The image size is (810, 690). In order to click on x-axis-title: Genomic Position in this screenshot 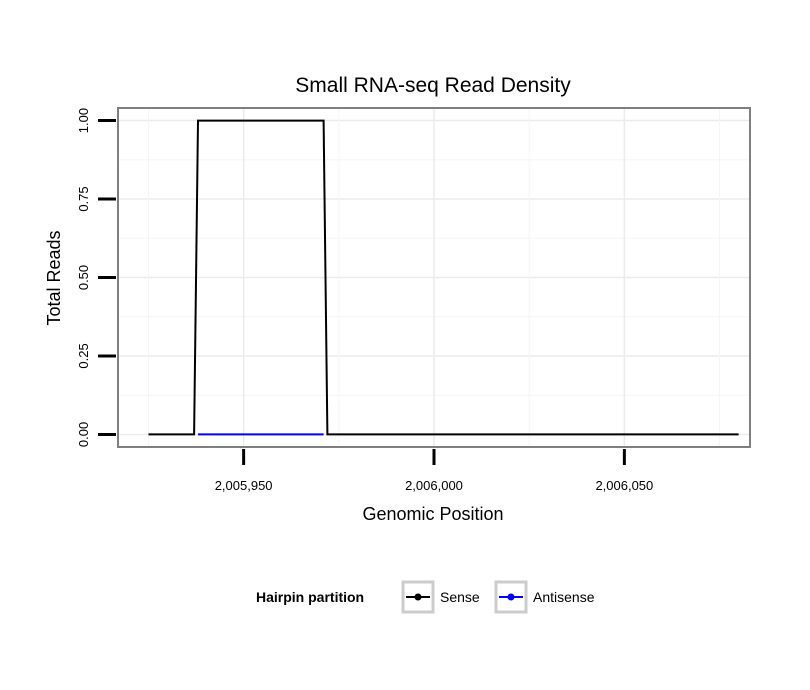, I will do `click(432, 514)`.